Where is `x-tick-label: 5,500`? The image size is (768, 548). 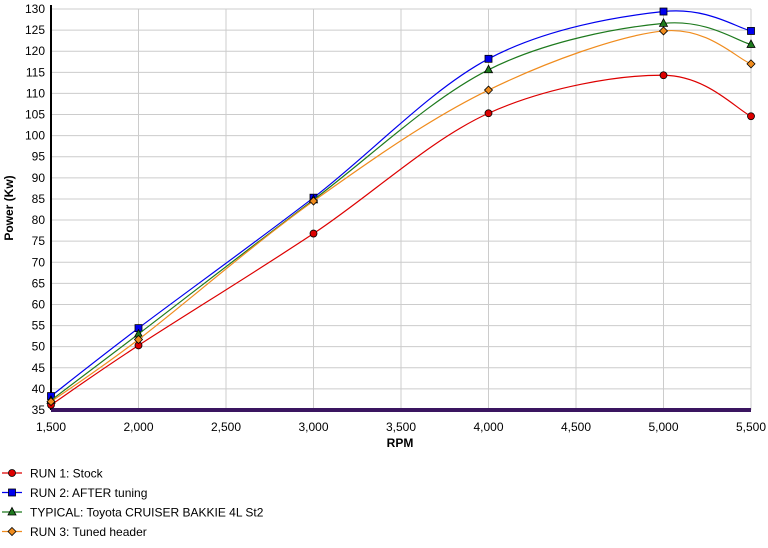
x-tick-label: 5,500 is located at coordinates (751, 427).